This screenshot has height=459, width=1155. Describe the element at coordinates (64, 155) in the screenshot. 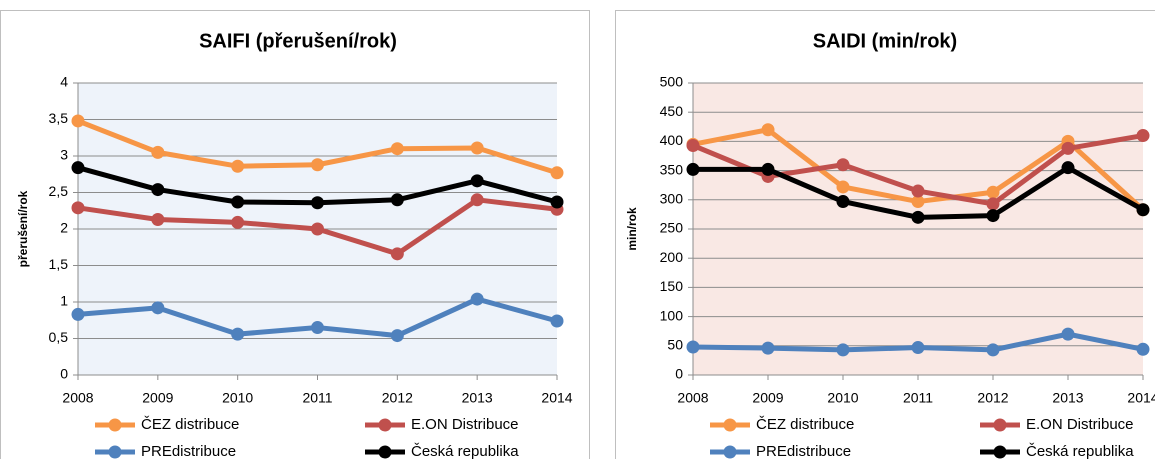

I see `y-tick-label: 3` at that location.